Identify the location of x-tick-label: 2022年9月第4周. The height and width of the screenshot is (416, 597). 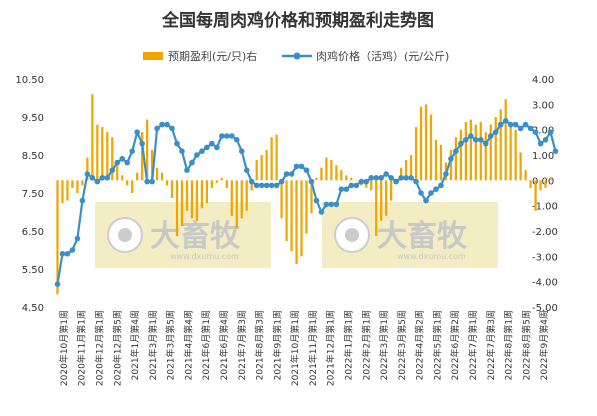
(544, 345).